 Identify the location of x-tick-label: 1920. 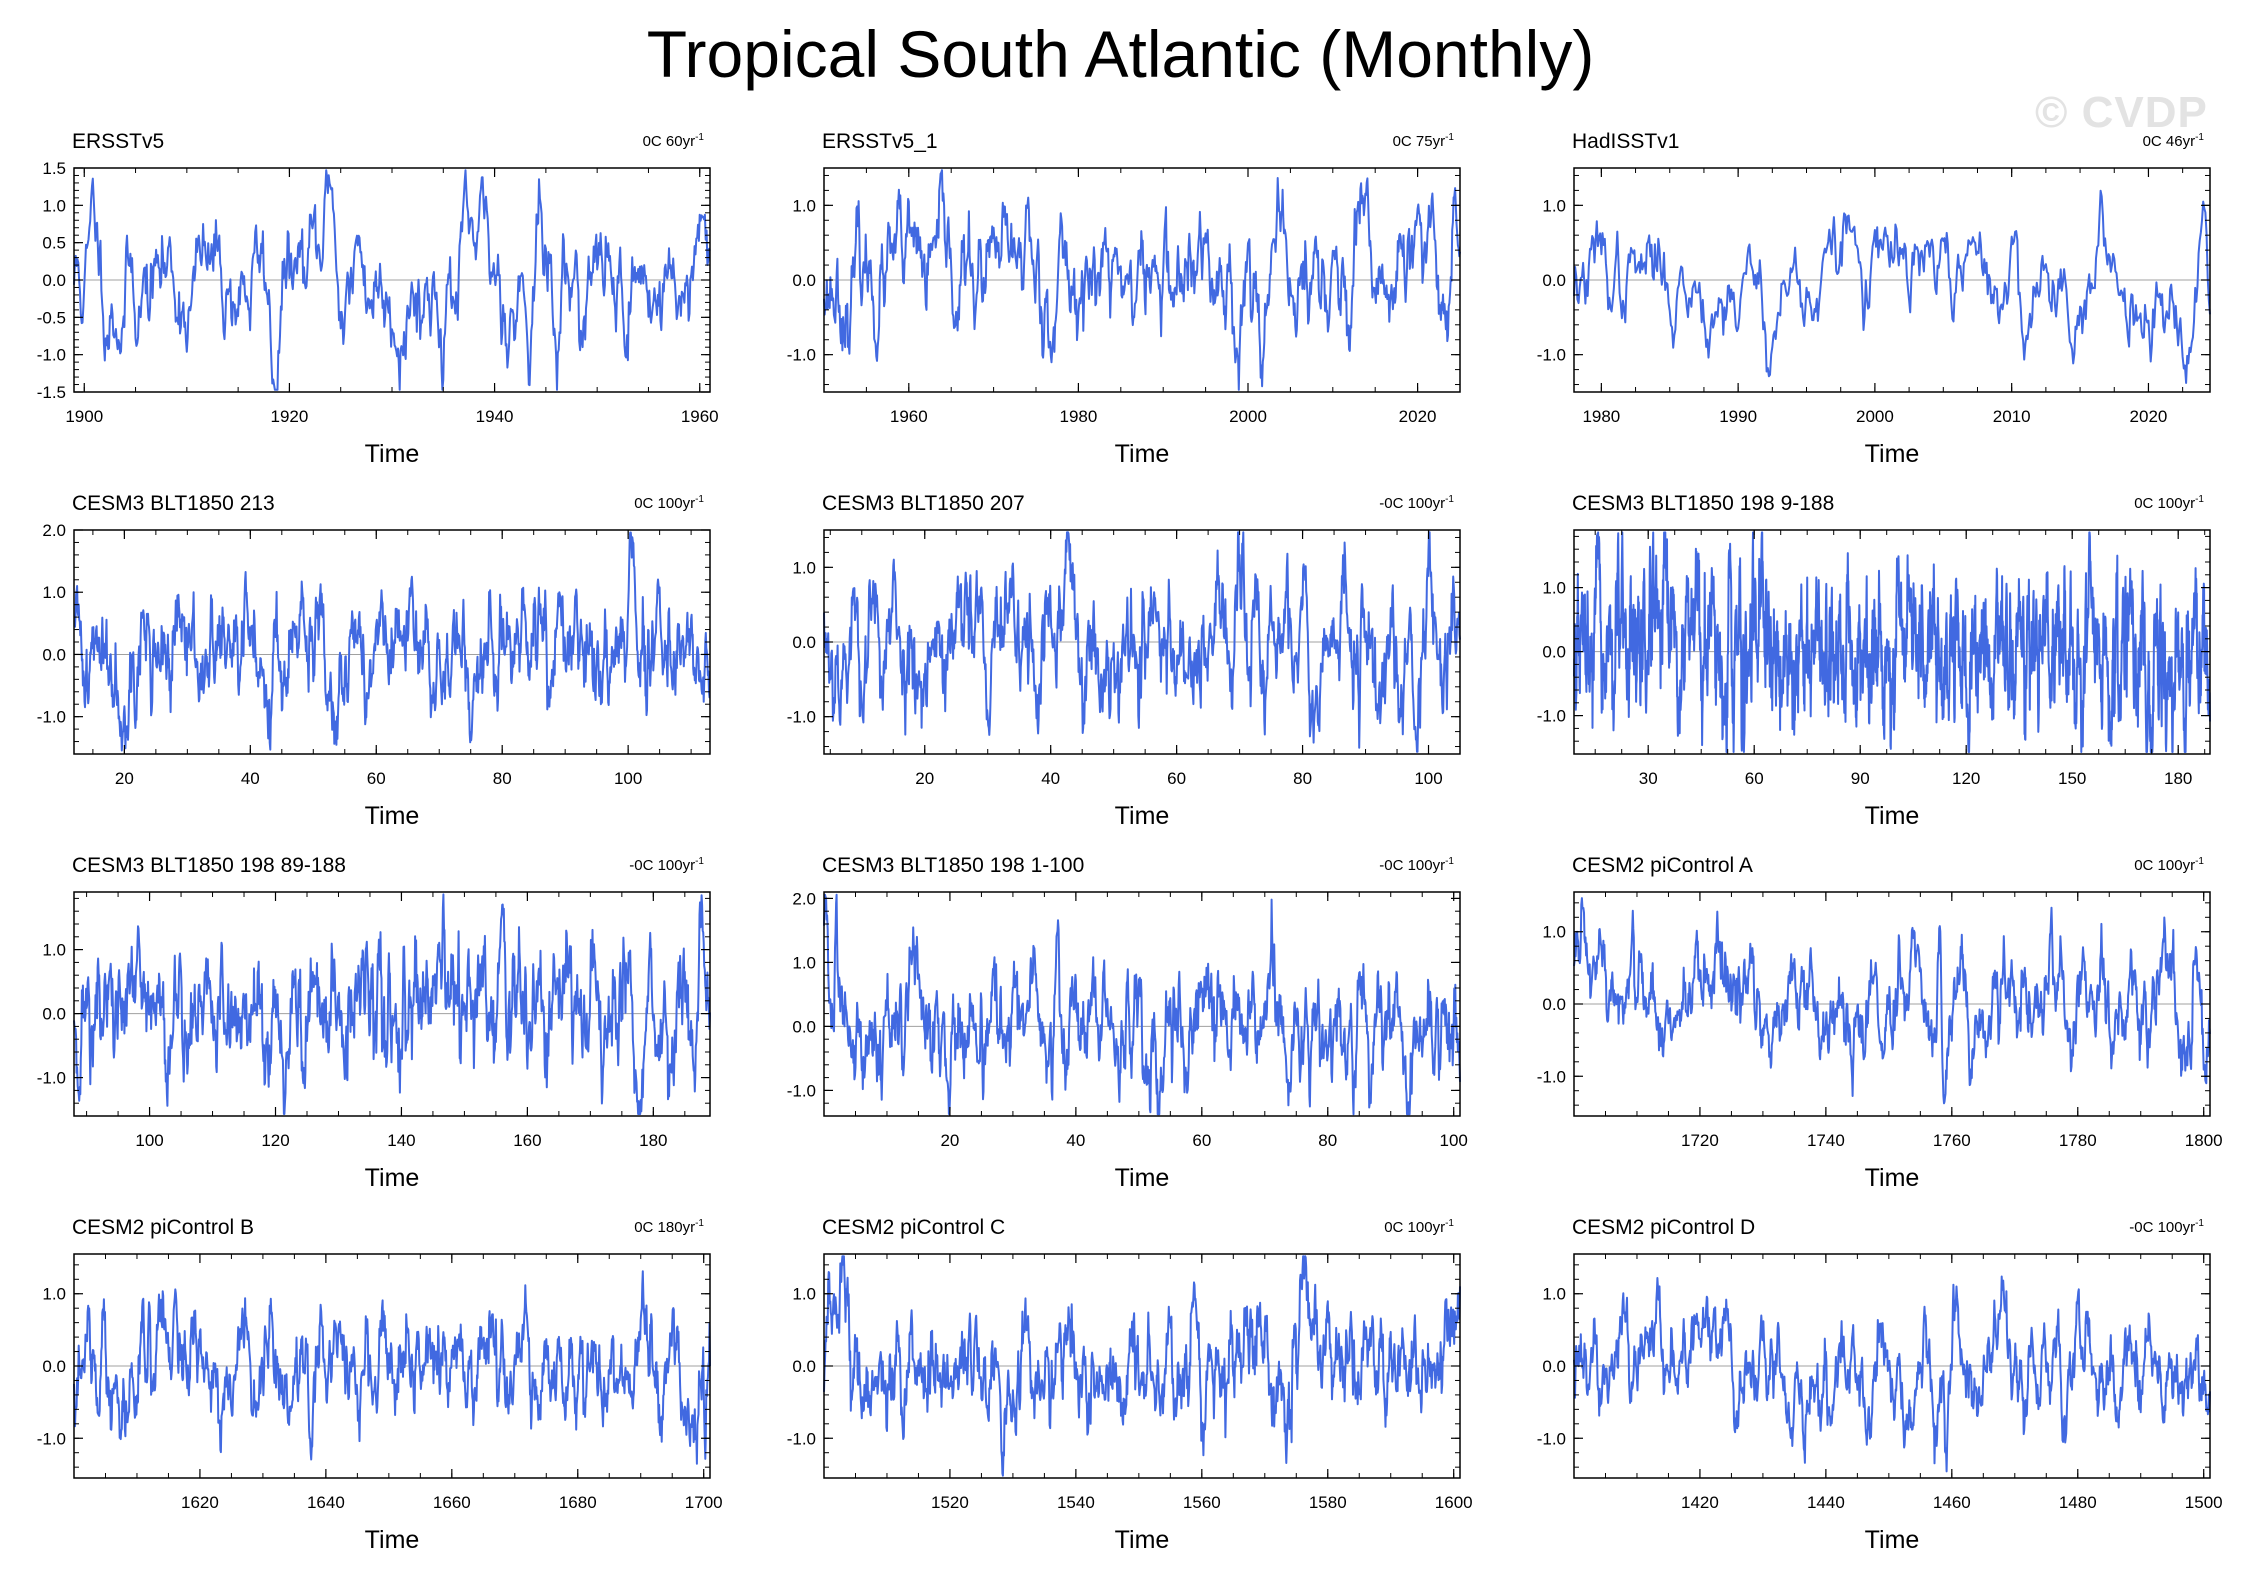
(290, 416).